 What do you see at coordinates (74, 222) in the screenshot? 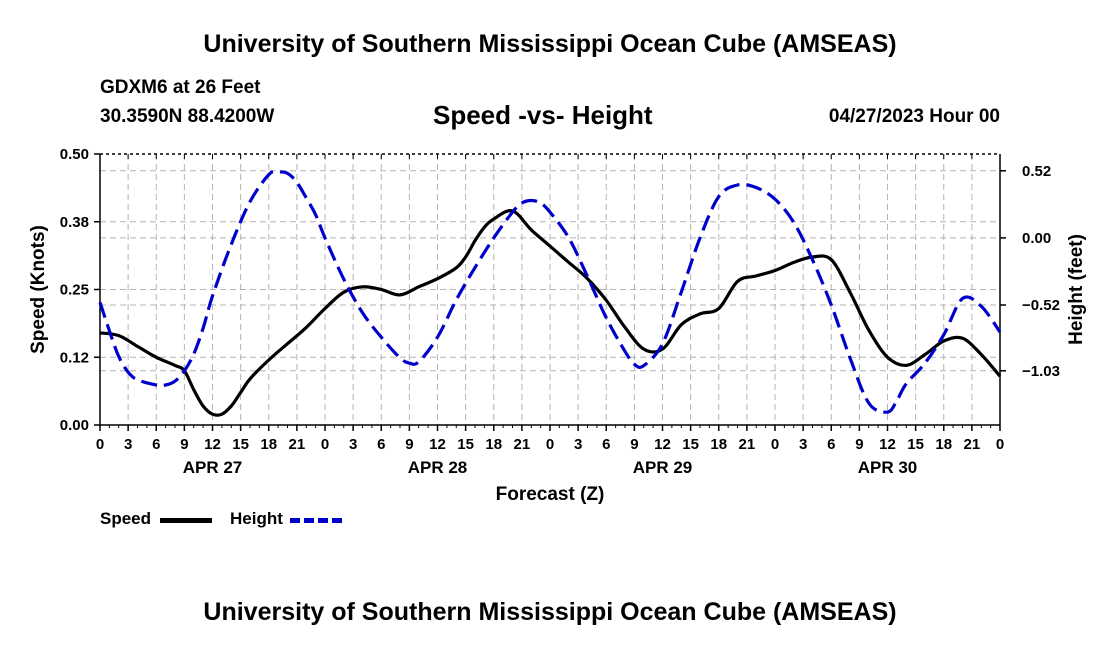
I see `y-tick-label: 0.38` at bounding box center [74, 222].